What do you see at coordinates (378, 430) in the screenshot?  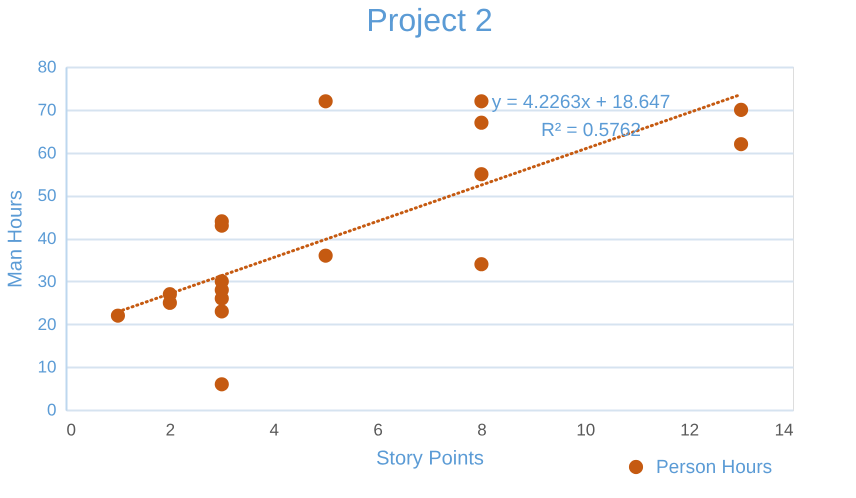 I see `x-tick-label: 6` at bounding box center [378, 430].